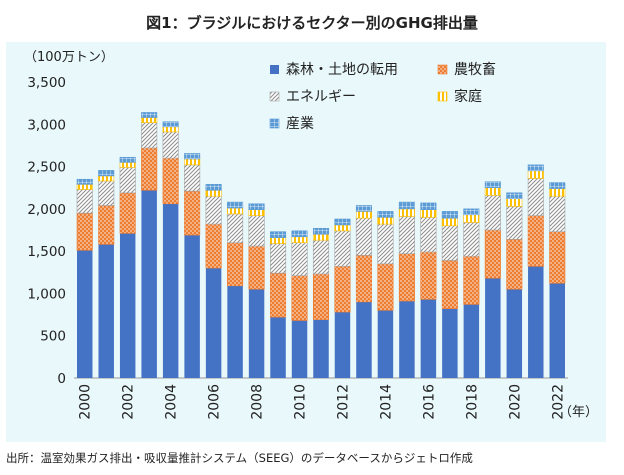 The height and width of the screenshot is (475, 624). I want to click on bar-stack-2019, so click(492, 279).